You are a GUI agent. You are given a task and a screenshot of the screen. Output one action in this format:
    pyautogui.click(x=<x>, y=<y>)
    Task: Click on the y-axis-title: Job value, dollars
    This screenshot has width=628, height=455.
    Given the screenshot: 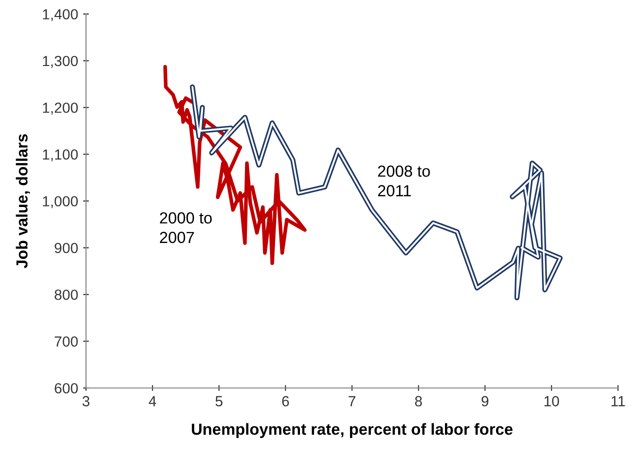 What is the action you would take?
    pyautogui.click(x=23, y=201)
    